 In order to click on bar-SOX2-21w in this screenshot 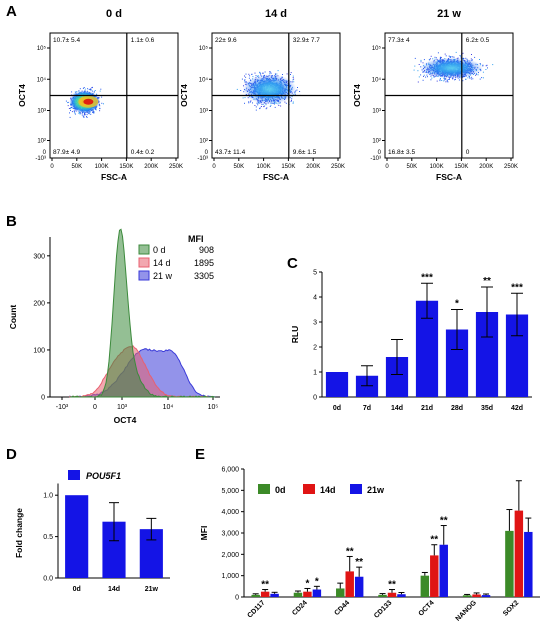, I will do `click(528, 564)`.